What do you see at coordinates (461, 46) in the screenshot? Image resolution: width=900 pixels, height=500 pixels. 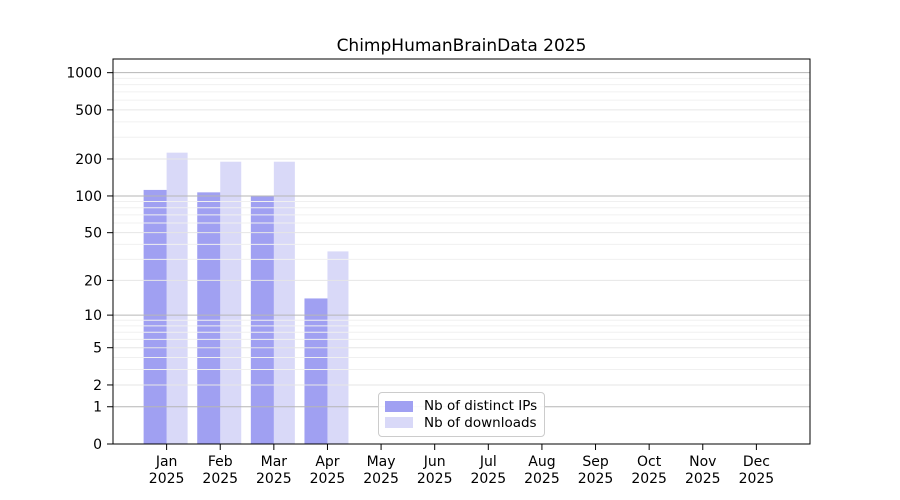 I see `chart-title: ChimpHumanBrainData 2025` at bounding box center [461, 46].